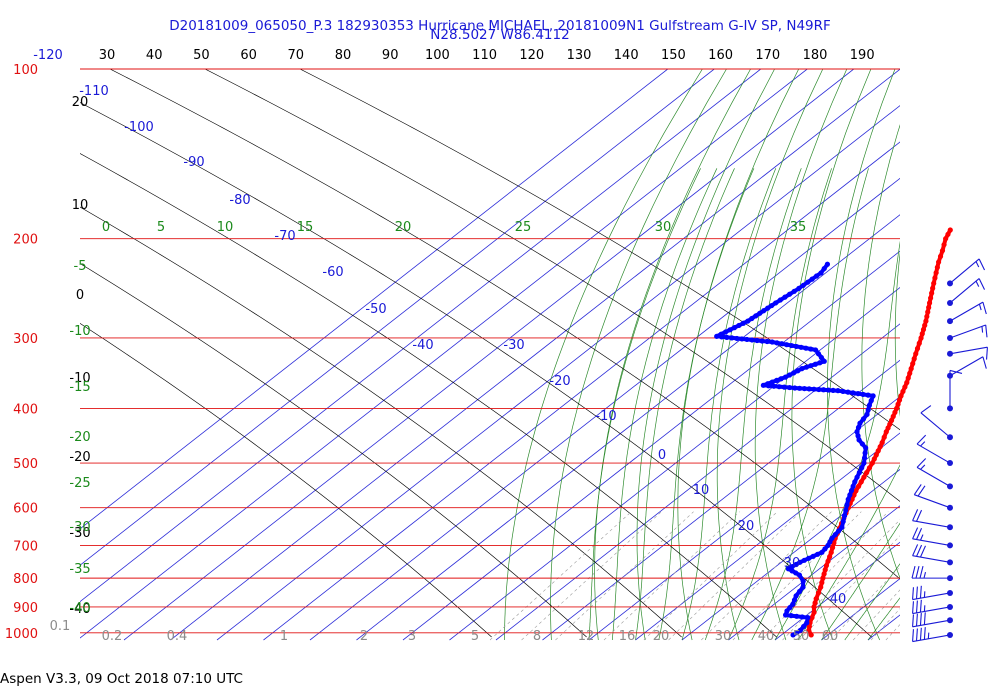  I want to click on theta-e-label: 15, so click(305, 227).